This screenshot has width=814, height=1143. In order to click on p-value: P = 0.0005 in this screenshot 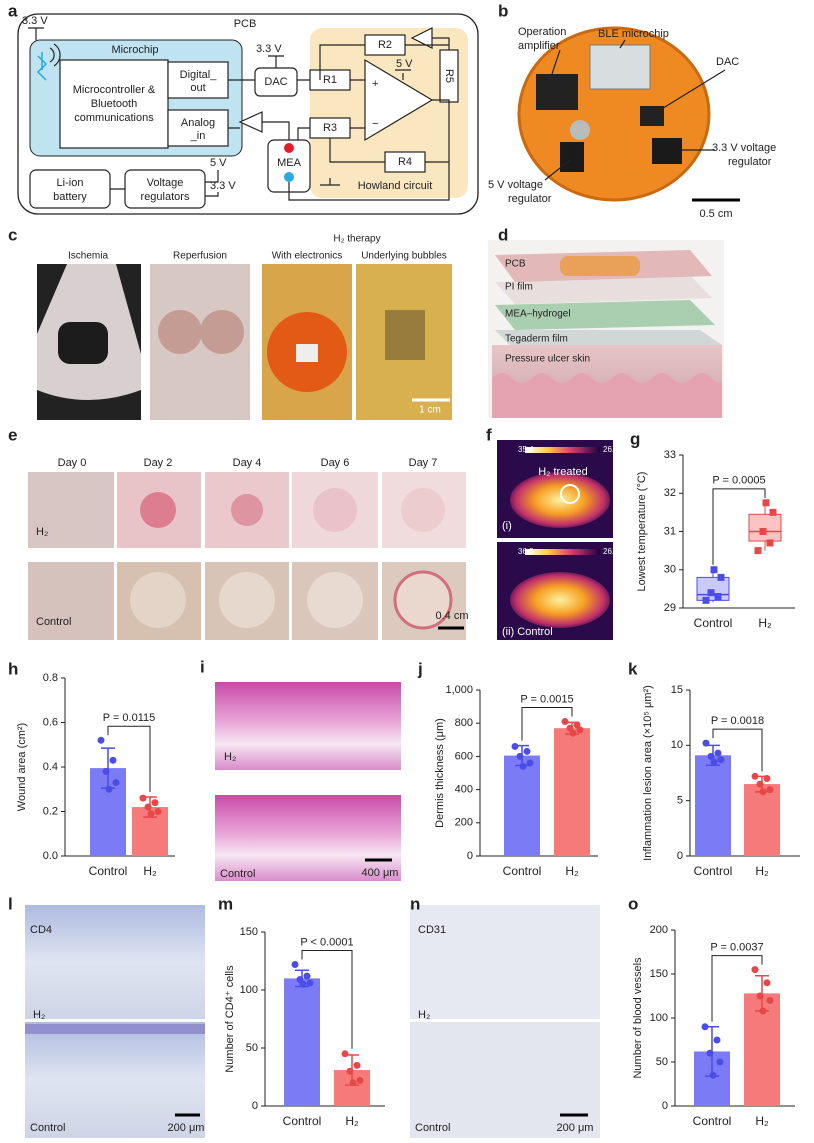, I will do `click(738, 481)`.